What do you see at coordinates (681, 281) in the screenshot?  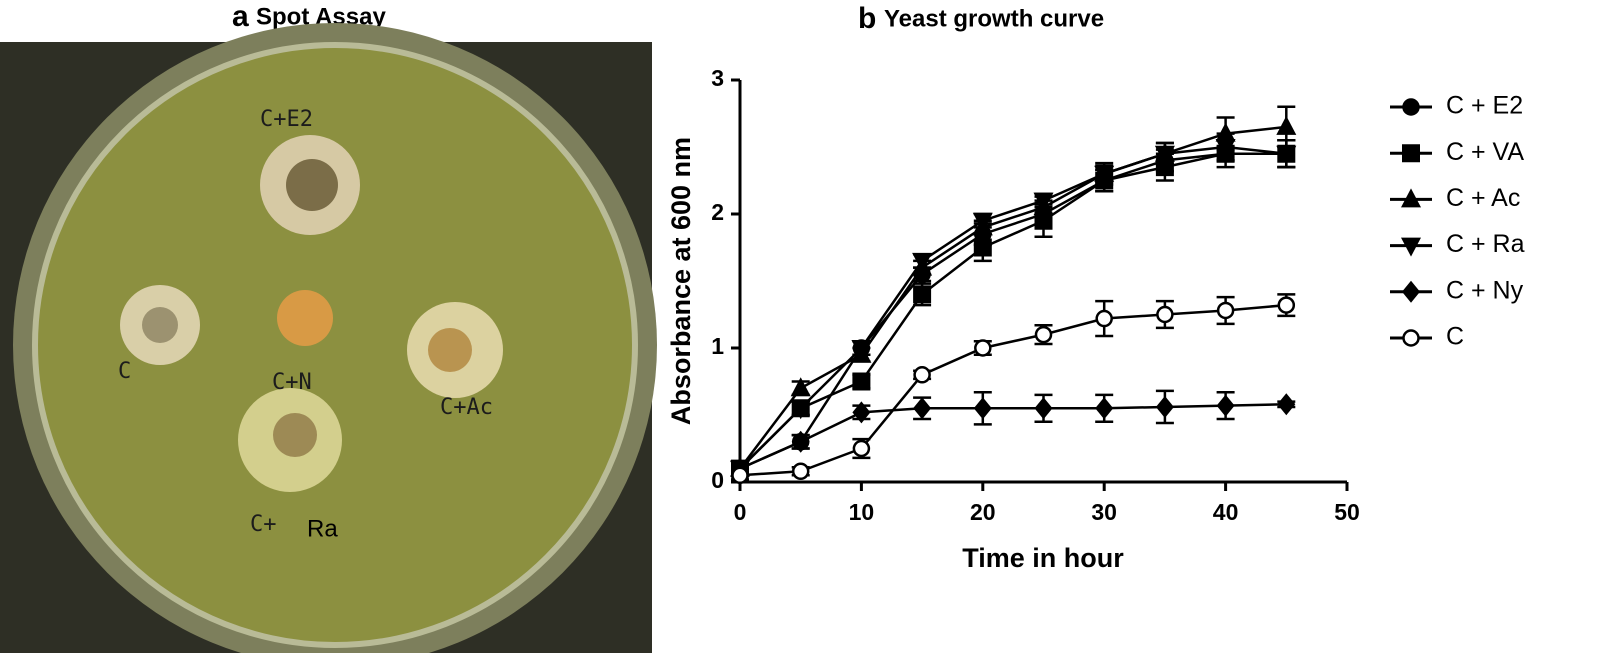 I see `y-axis-label: Absorbance at 600 nm` at bounding box center [681, 281].